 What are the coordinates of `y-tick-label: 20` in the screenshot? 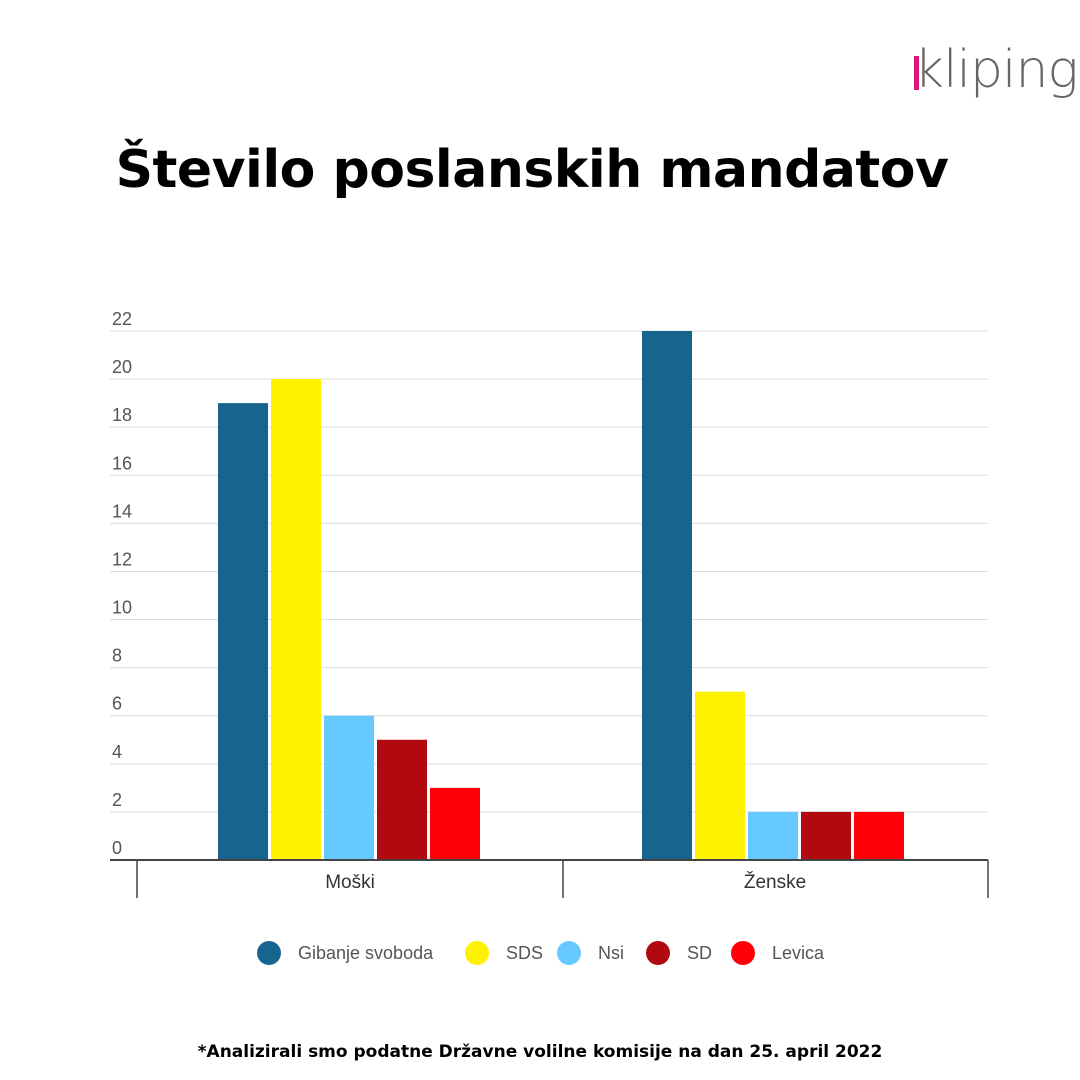 It's located at (122, 367).